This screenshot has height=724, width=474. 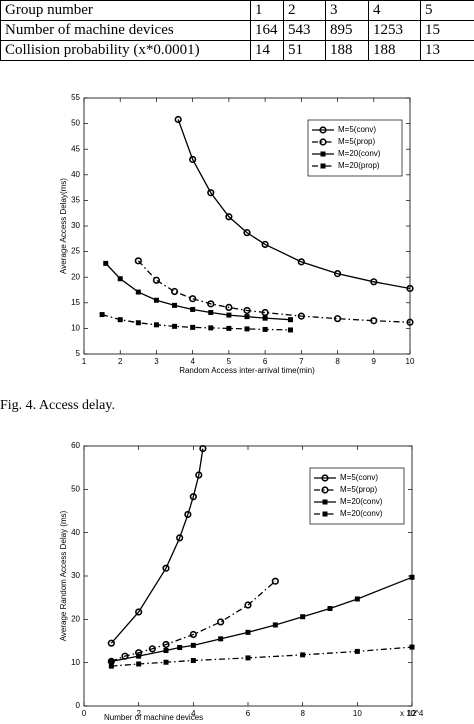 I want to click on y-tick-label: 60, so click(x=75, y=445).